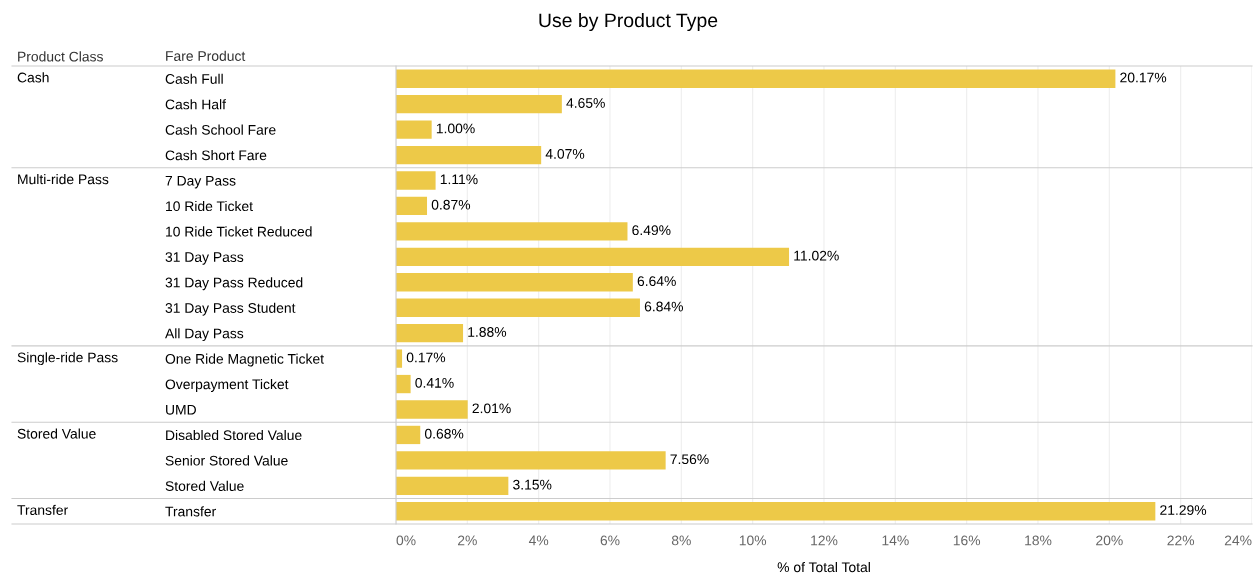 The width and height of the screenshot is (1256, 577). I want to click on x-tick-label: 6%, so click(610, 540).